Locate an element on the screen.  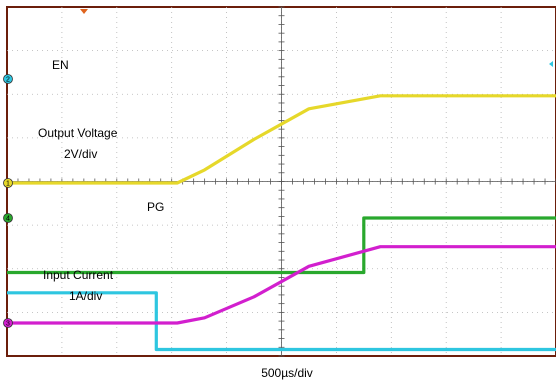
channel-number-pg: 4 is located at coordinates (8, 219).